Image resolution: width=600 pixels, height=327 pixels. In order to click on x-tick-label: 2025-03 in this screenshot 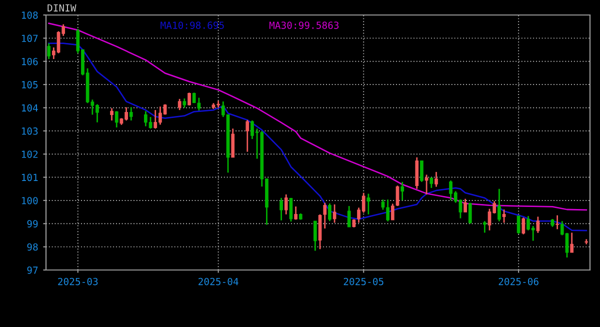, I will do `click(78, 282)`.